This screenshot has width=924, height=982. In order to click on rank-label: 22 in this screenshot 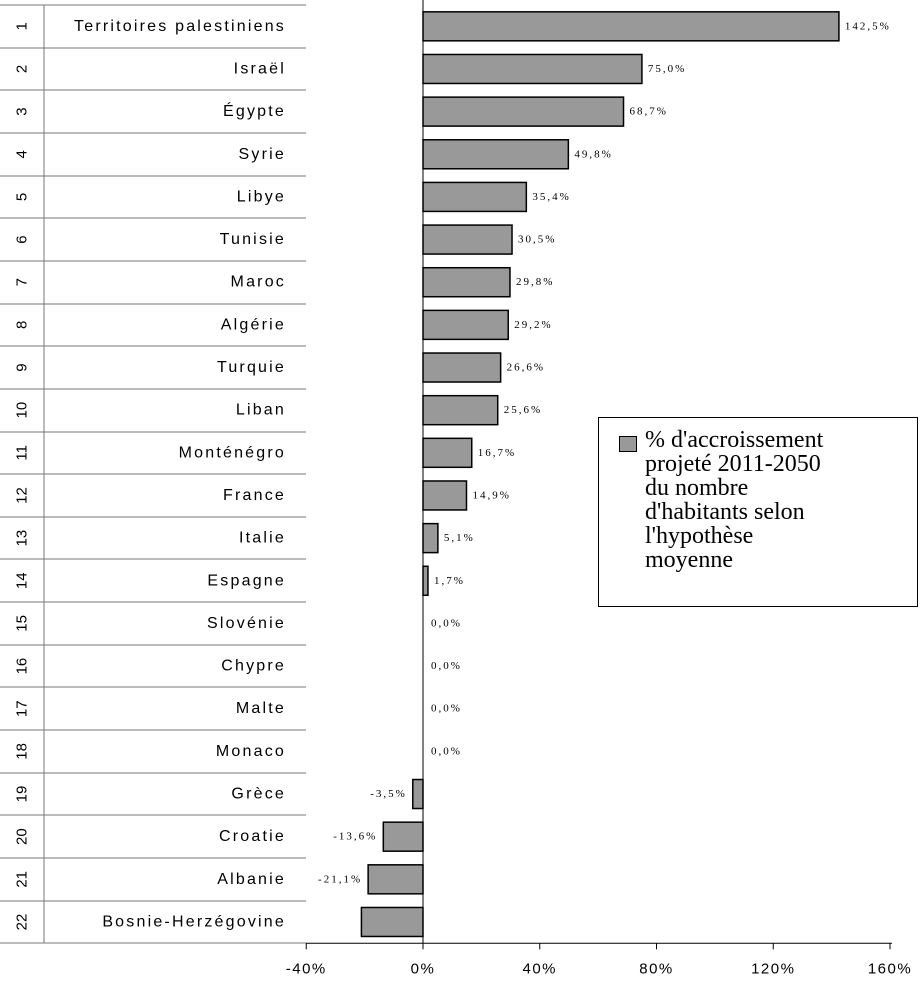, I will do `click(22, 922)`.